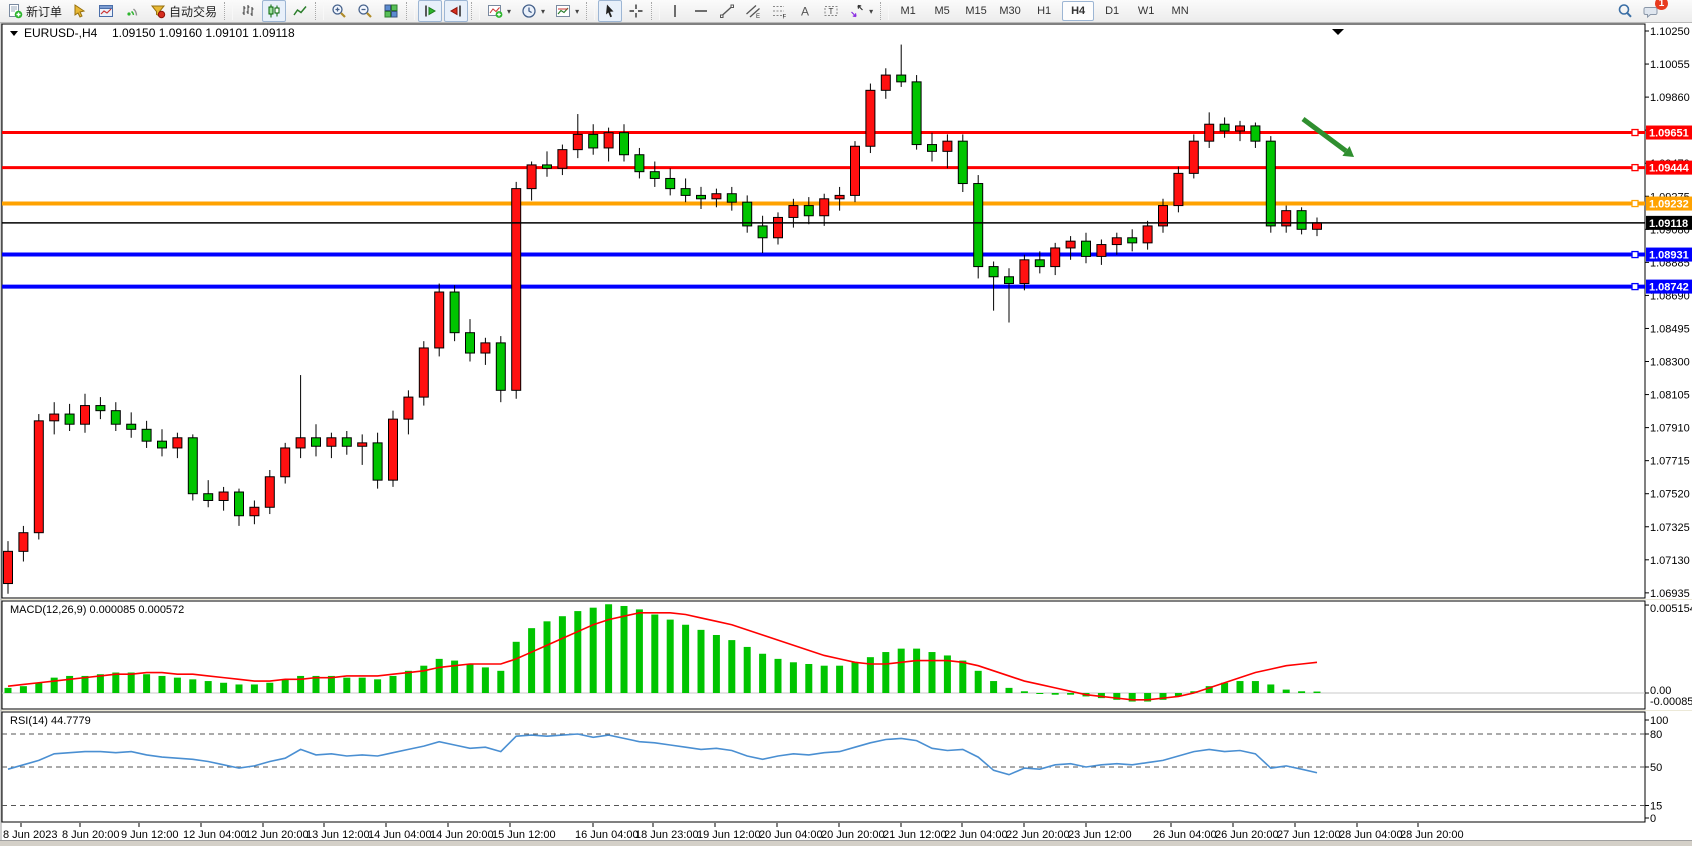  I want to click on svg-text: 1.08105, so click(1670, 396).